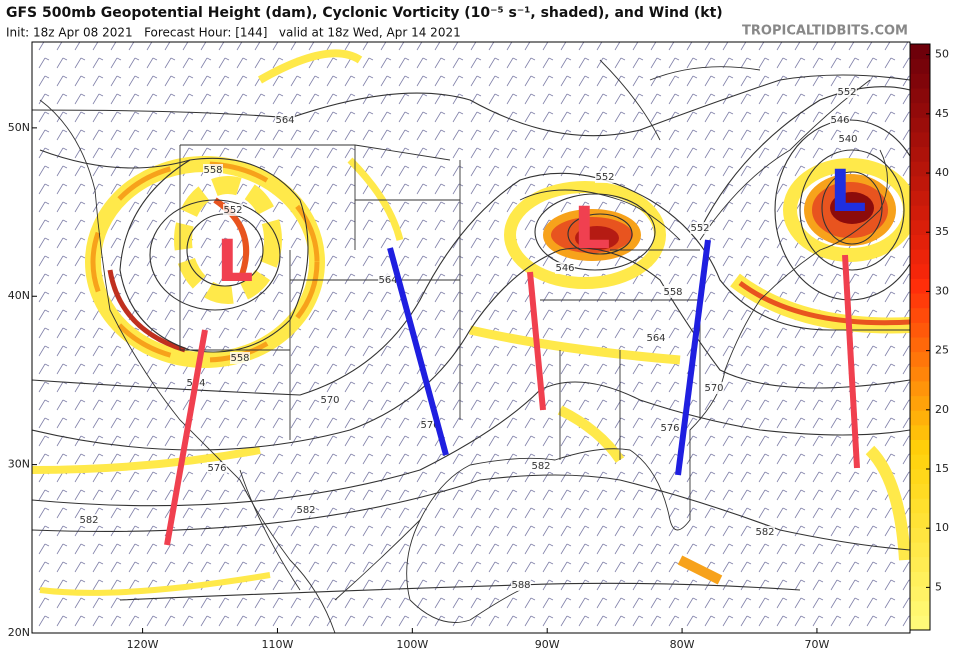 This screenshot has width=960, height=656. Describe the element at coordinates (682, 644) in the screenshot. I see `lon-label: 80W` at that location.